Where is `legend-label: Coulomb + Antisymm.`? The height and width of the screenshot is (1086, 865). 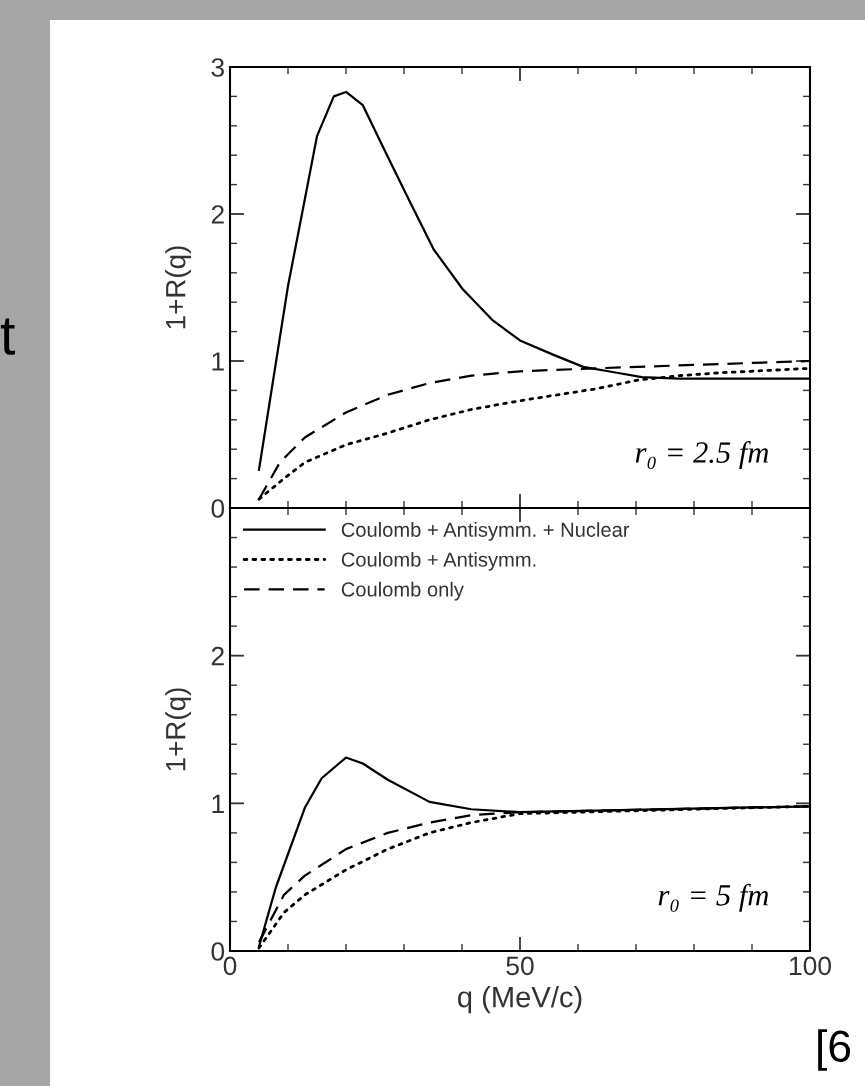 legend-label: Coulomb + Antisymm. is located at coordinates (438, 561).